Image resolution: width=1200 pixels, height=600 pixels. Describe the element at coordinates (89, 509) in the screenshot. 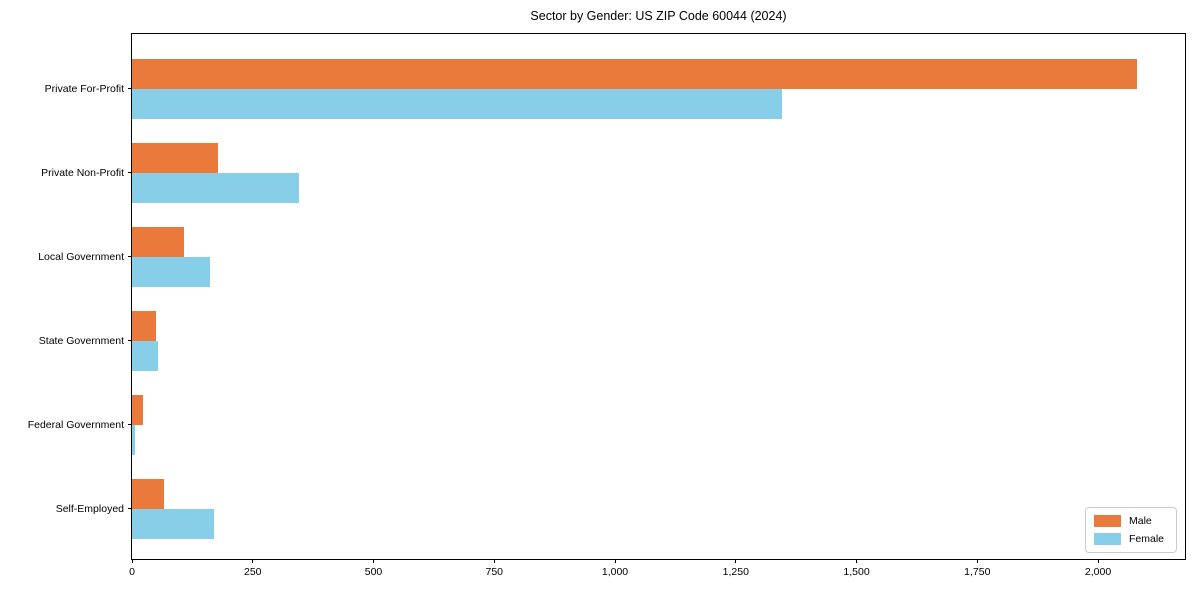

I see `y-tick-label-self-employed: Self-Employed` at that location.